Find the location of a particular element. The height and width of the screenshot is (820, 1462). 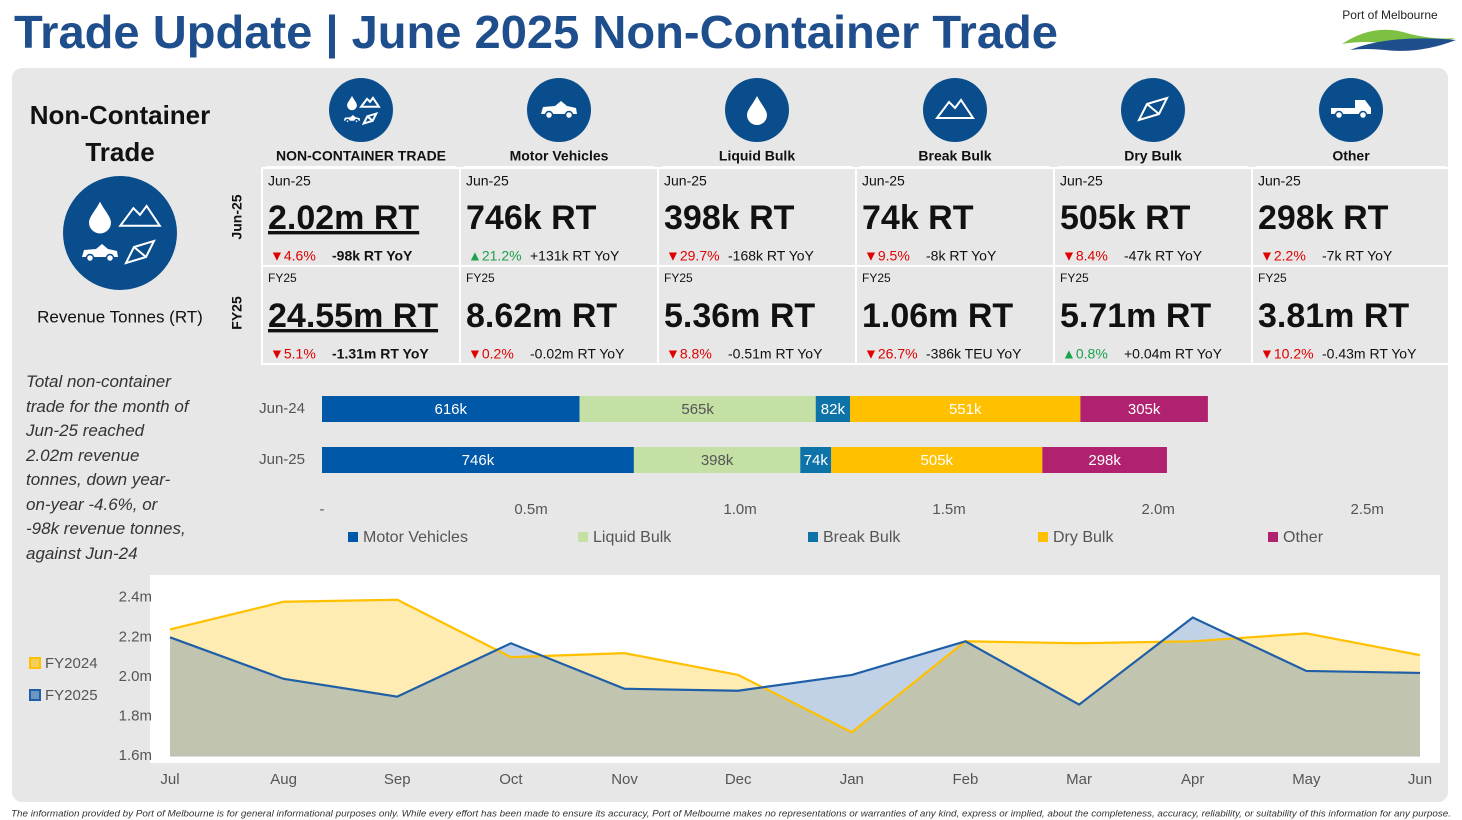

x-tick-label: Nov is located at coordinates (624, 779).